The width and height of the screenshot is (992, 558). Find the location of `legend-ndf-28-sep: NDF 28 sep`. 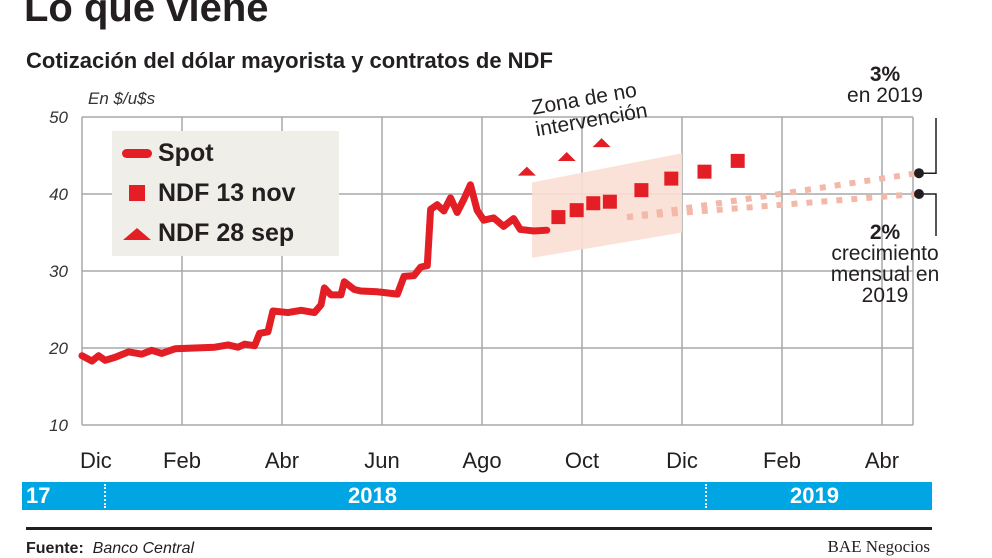

legend-ndf-28-sep: NDF 28 sep is located at coordinates (208, 233).